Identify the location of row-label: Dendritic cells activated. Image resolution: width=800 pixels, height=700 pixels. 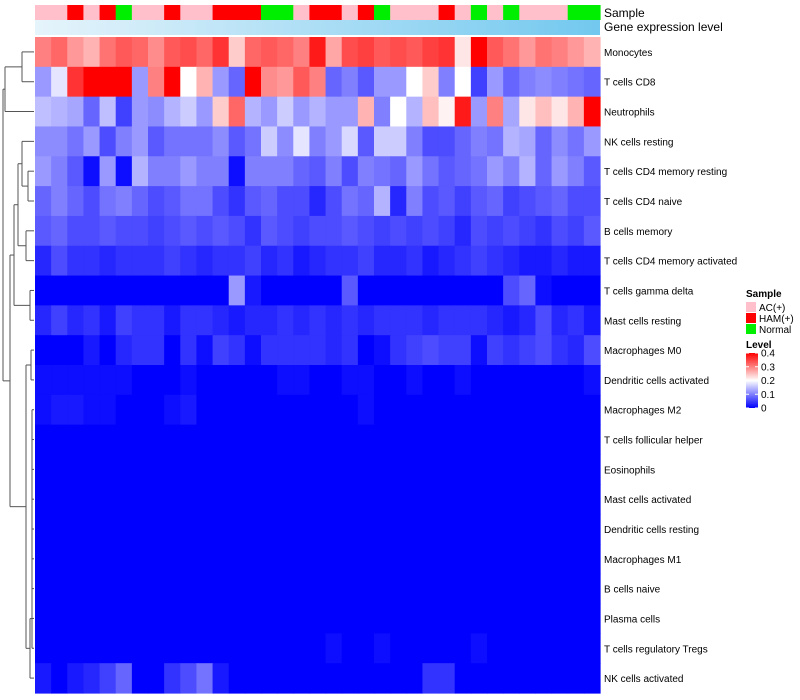
(656, 381).